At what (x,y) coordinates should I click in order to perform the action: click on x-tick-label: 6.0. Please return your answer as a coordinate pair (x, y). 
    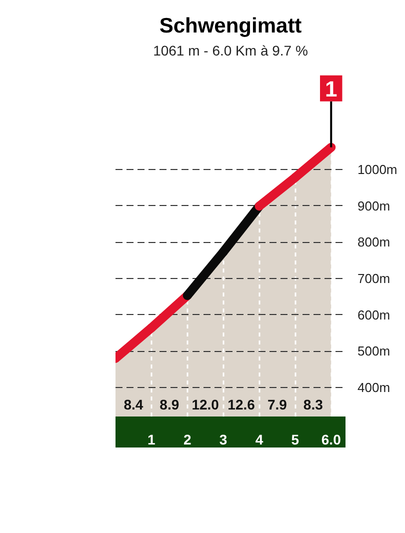
    Looking at the image, I should click on (331, 440).